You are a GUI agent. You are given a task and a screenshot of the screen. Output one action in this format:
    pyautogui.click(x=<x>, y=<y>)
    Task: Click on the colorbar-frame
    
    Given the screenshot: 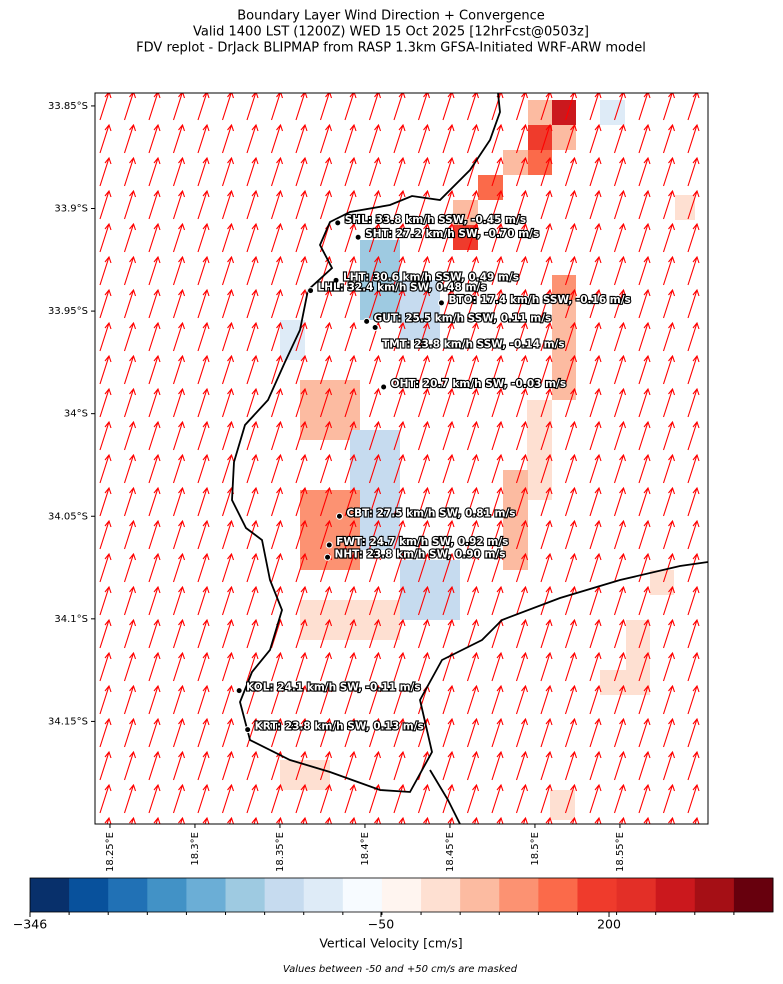 What is the action you would take?
    pyautogui.click(x=401, y=895)
    